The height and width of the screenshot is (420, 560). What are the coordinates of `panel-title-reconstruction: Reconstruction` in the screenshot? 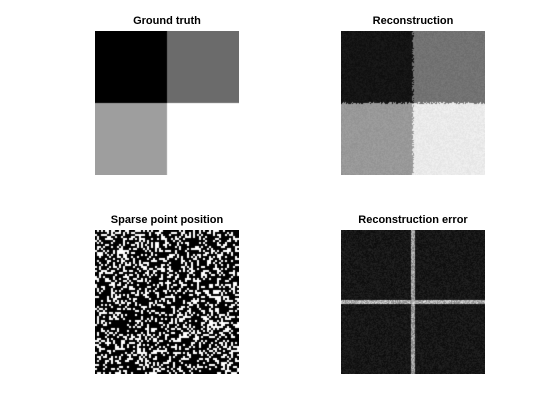 It's located at (413, 21).